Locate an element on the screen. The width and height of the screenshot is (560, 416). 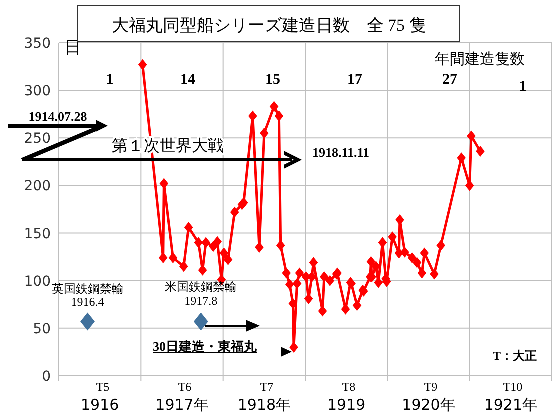
y-tick-label: 350 is located at coordinates (37, 44).